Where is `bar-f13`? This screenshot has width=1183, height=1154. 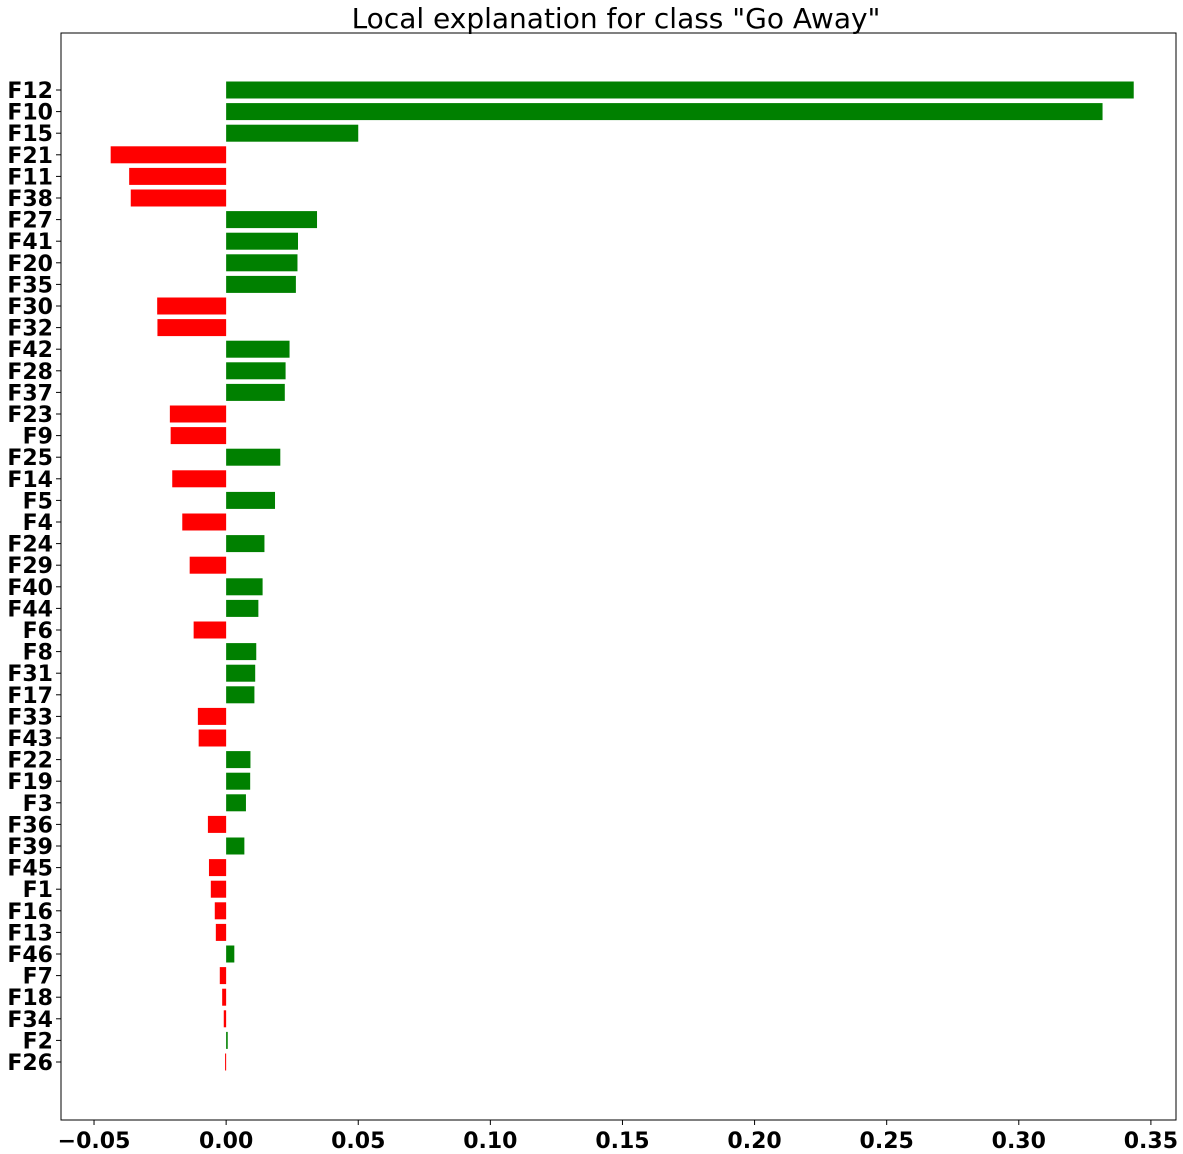
bar-f13 is located at coordinates (221, 932).